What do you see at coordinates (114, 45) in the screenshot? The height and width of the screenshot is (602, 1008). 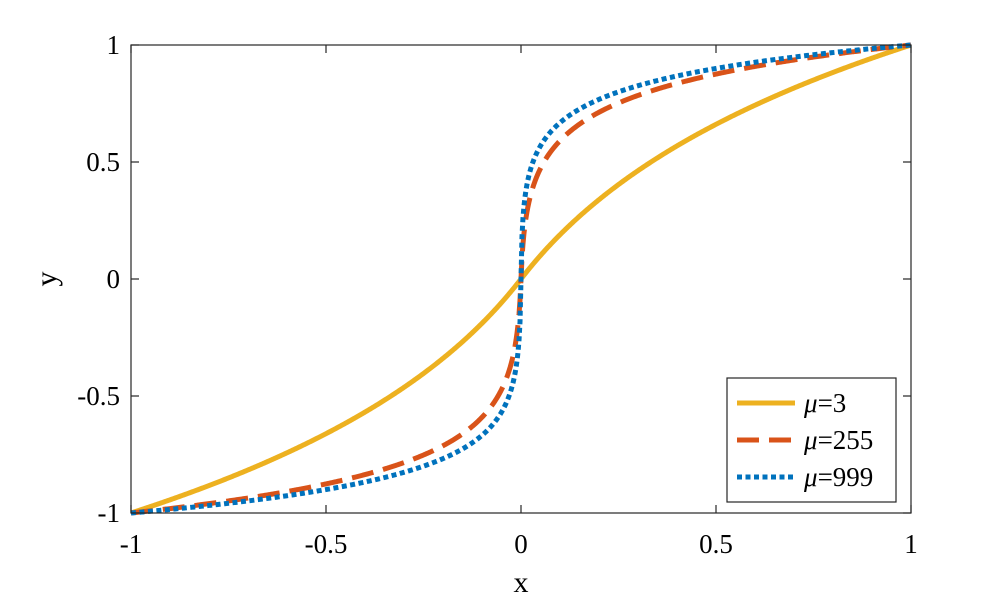 I see `y-tick-label: 1` at bounding box center [114, 45].